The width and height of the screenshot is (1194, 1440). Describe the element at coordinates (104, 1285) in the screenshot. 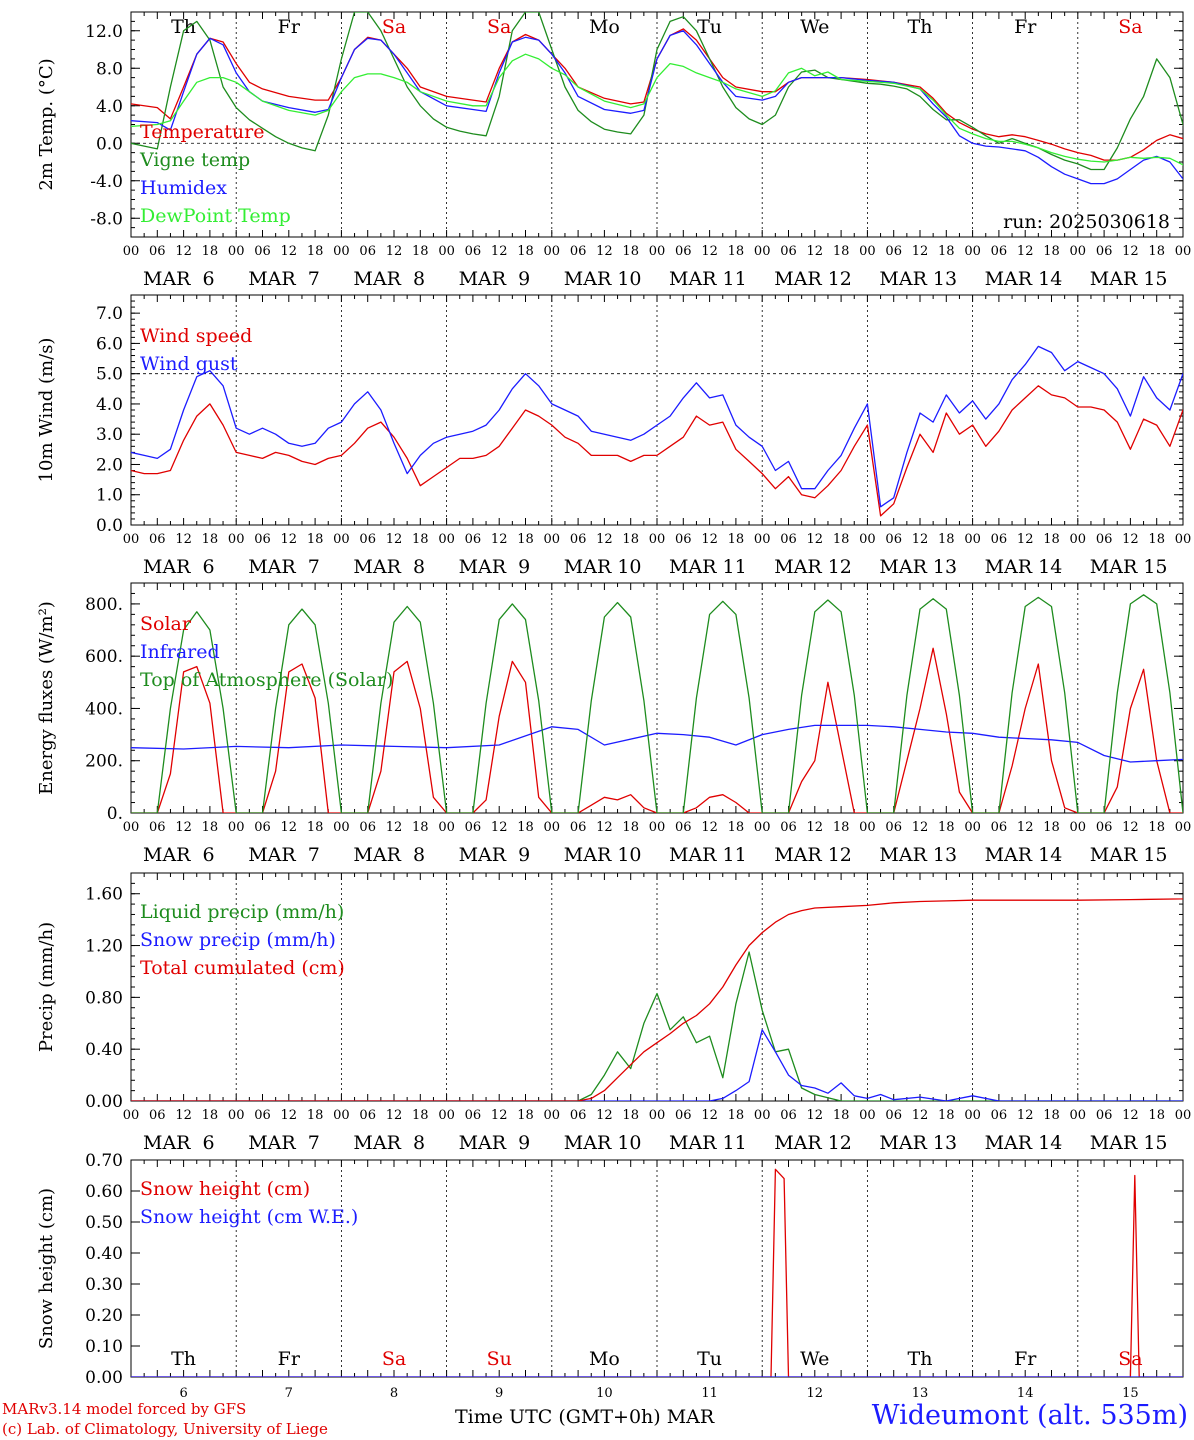

I see `y-tick-label: 0.30` at that location.